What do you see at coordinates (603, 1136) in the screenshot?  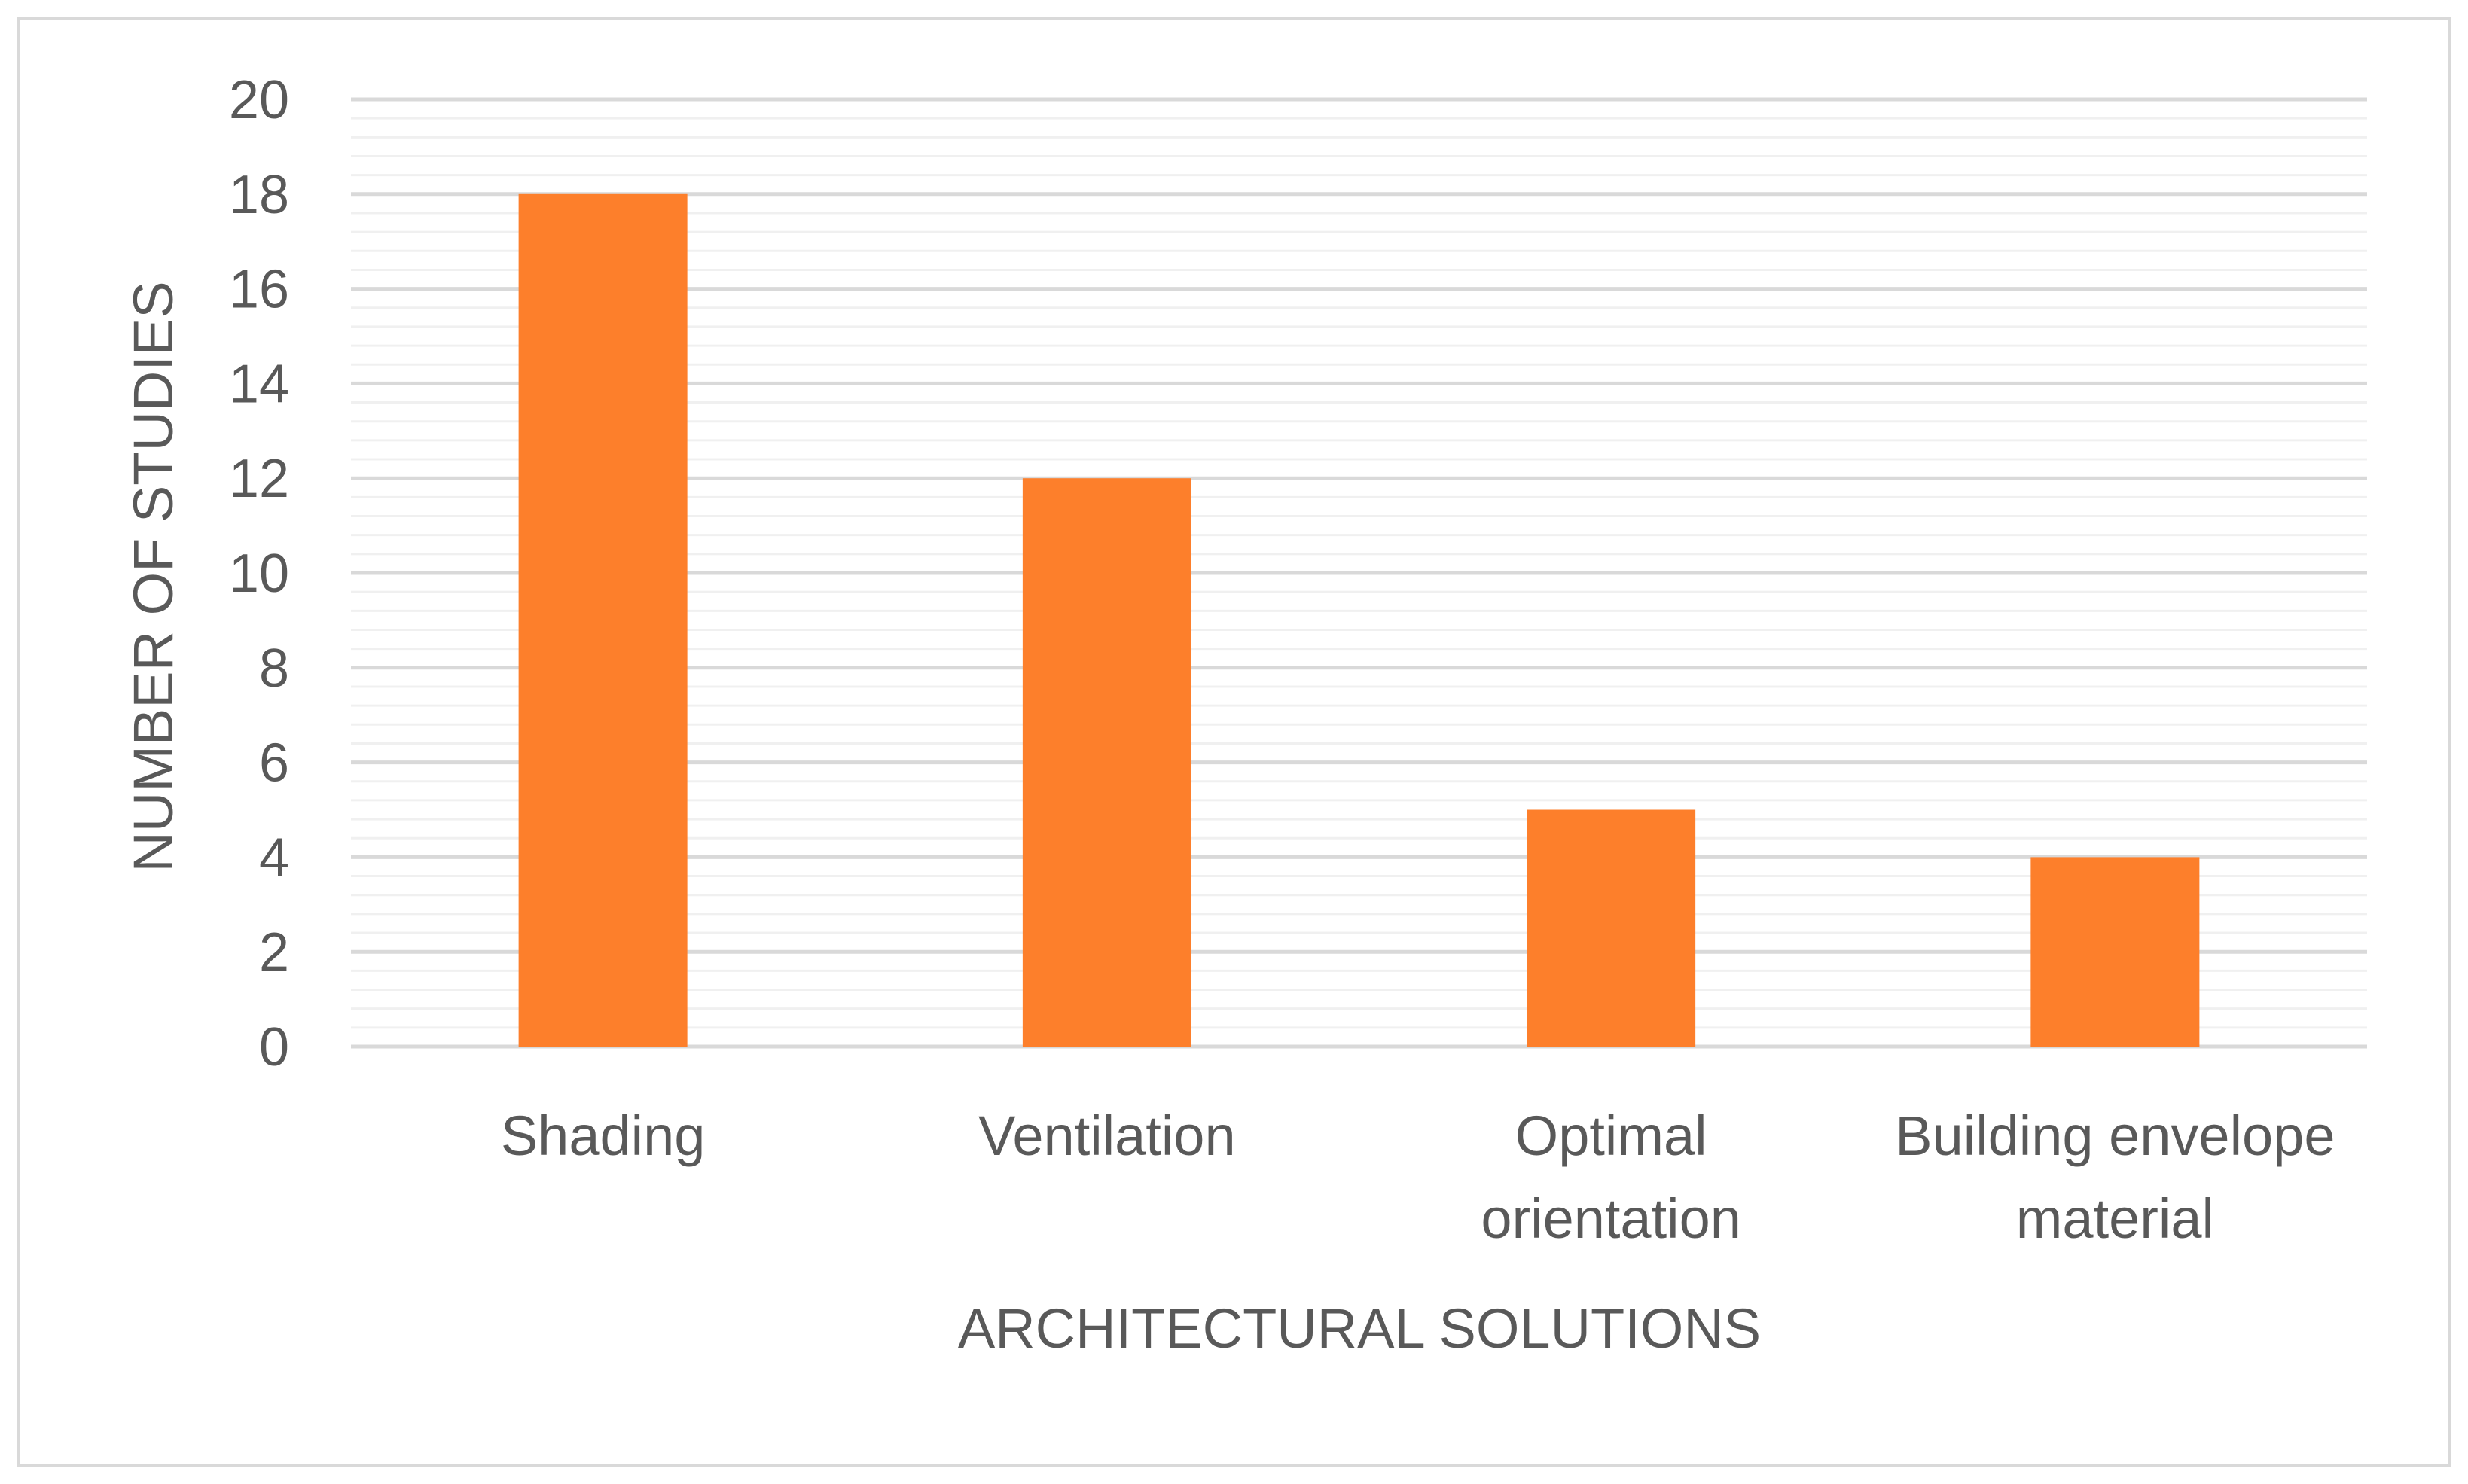 I see `category-label: Shading` at bounding box center [603, 1136].